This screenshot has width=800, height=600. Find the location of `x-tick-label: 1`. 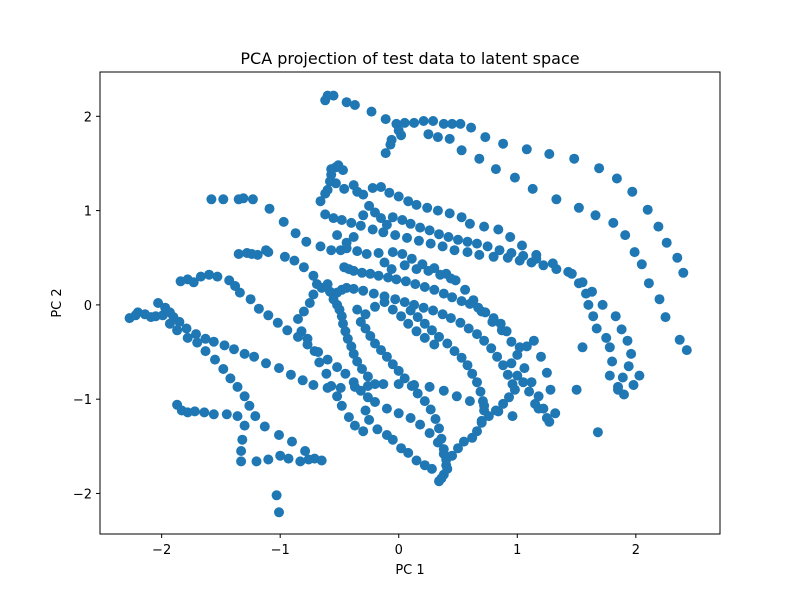

x-tick-label: 1 is located at coordinates (517, 550).